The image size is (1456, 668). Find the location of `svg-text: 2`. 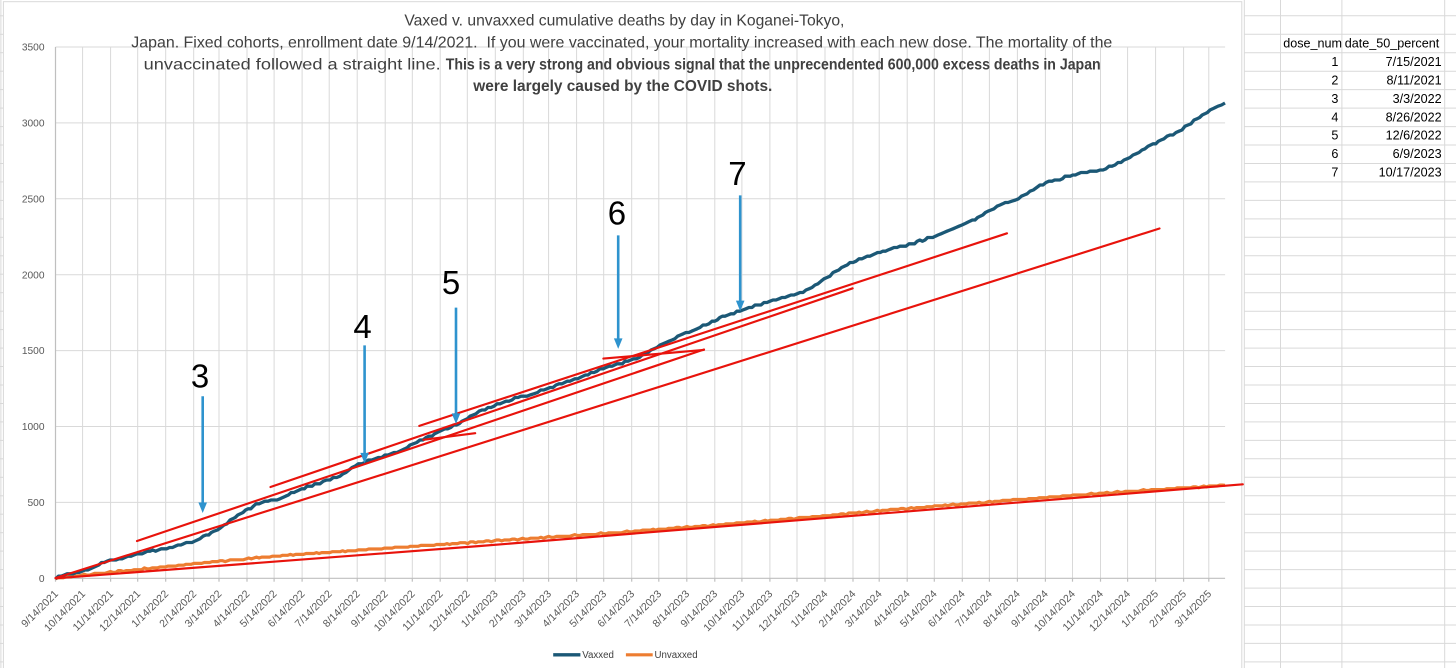

svg-text: 2 is located at coordinates (1334, 80).